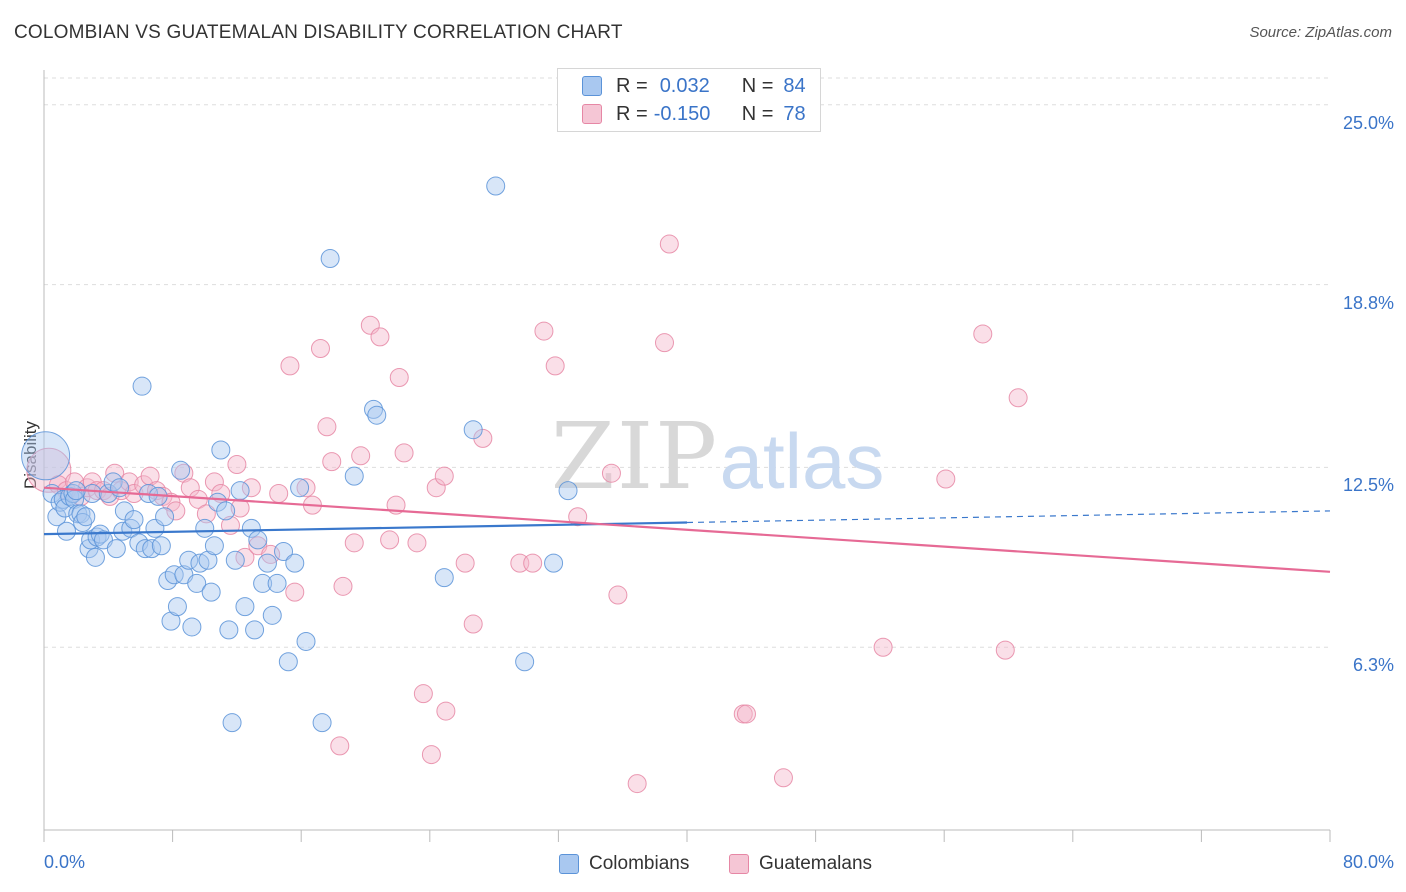  Describe the element at coordinates (635, 456) in the screenshot. I see `watermark-zip: ZIP` at that location.